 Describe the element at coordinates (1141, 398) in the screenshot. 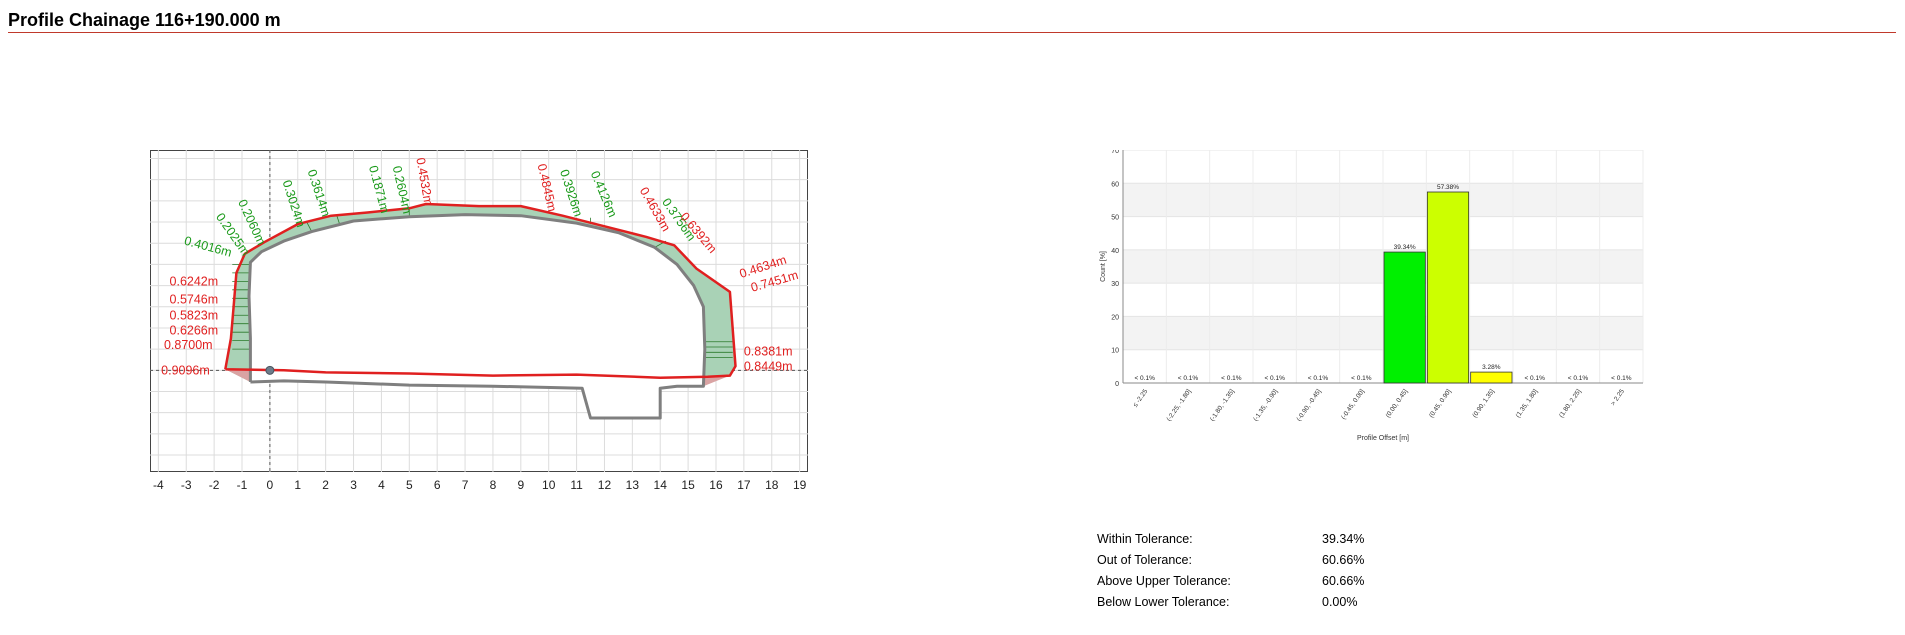

I see `x-tick-label: ≤ -2.25` at that location.